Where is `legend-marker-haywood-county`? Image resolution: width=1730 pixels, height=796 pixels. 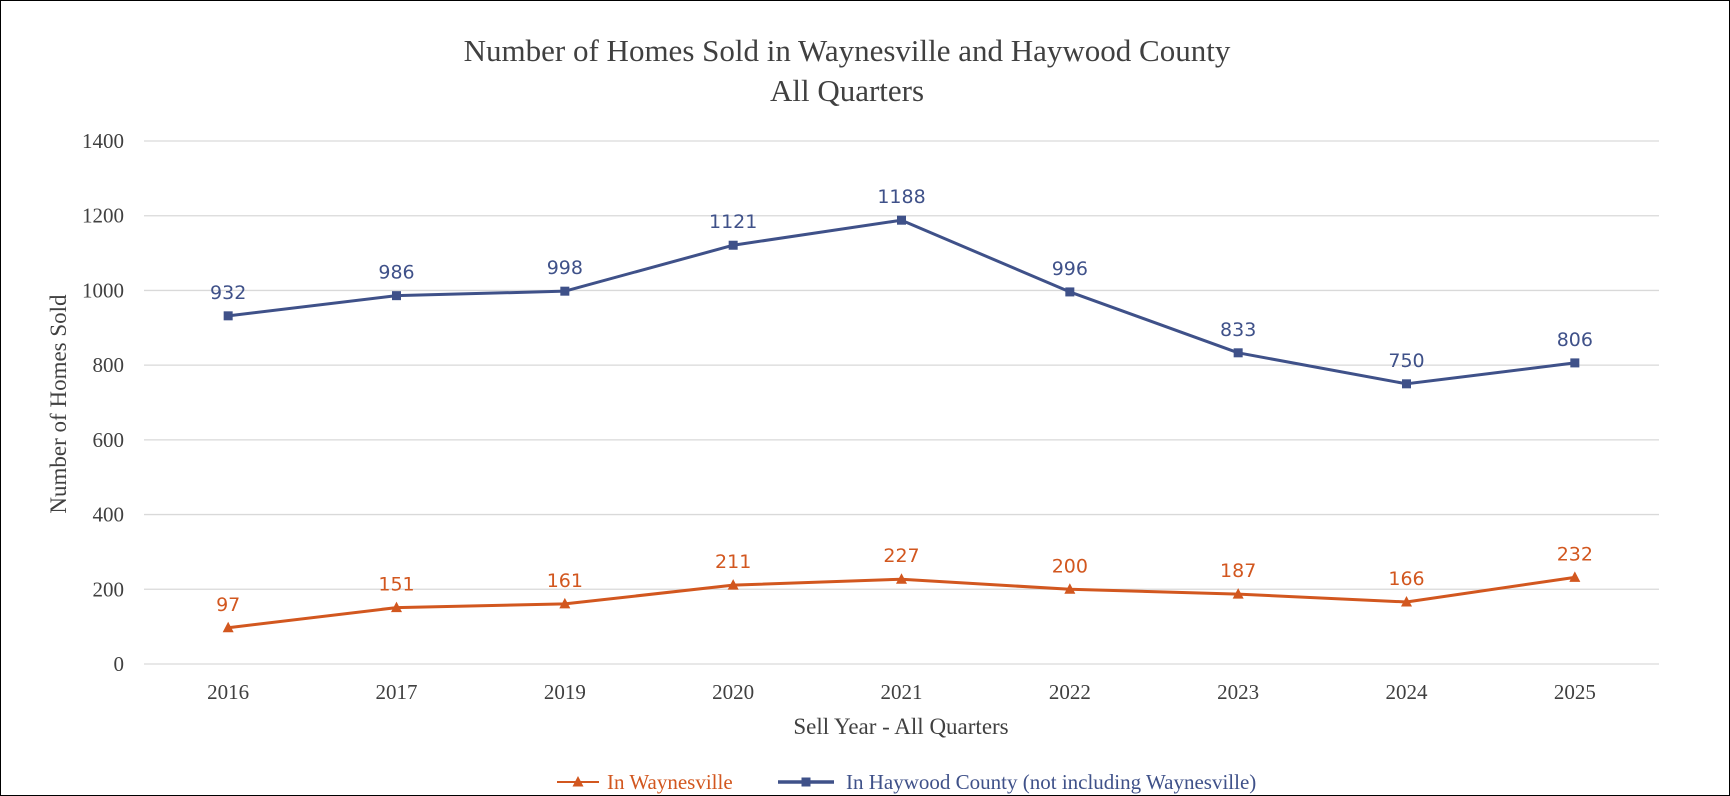 legend-marker-haywood-county is located at coordinates (806, 782).